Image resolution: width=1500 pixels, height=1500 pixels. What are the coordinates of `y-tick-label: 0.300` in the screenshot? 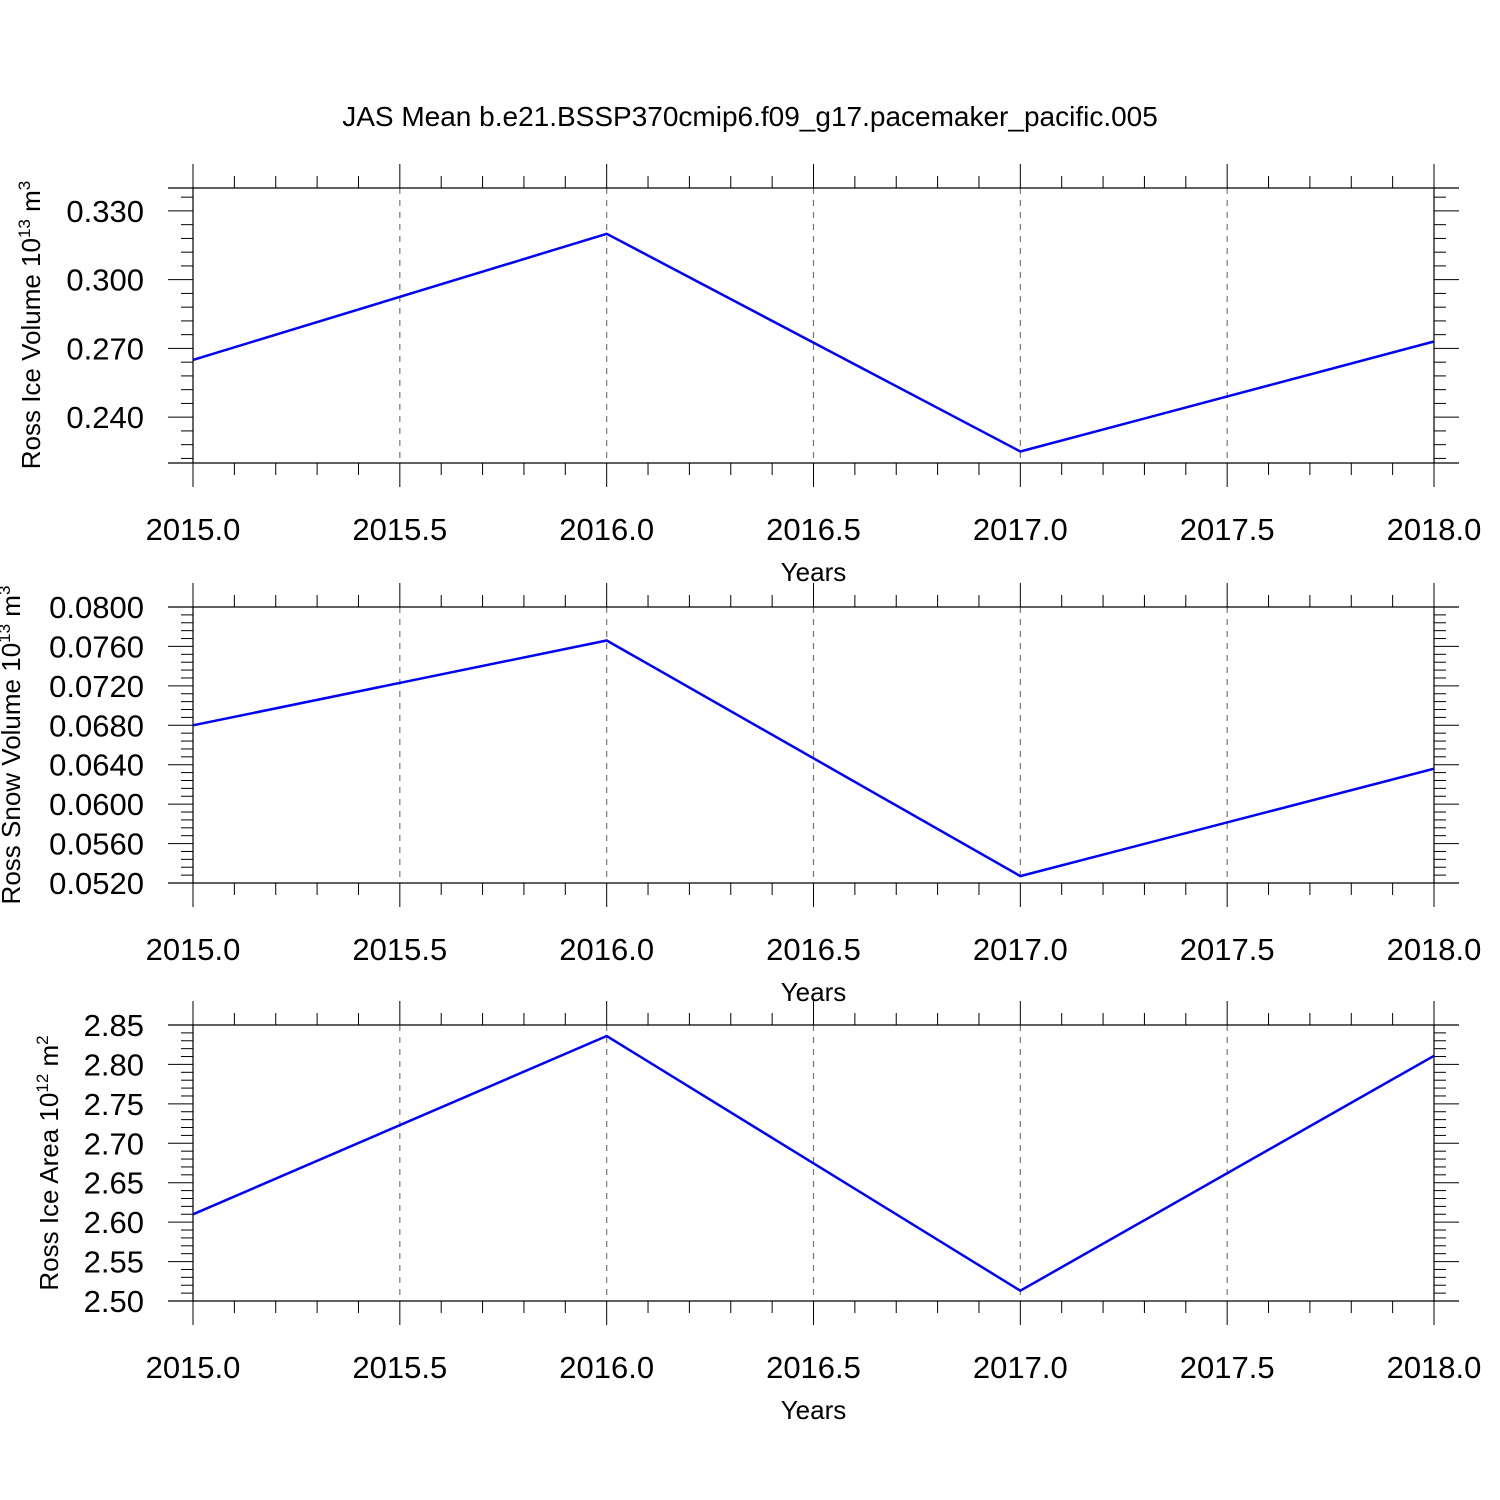 It's located at (105, 280).